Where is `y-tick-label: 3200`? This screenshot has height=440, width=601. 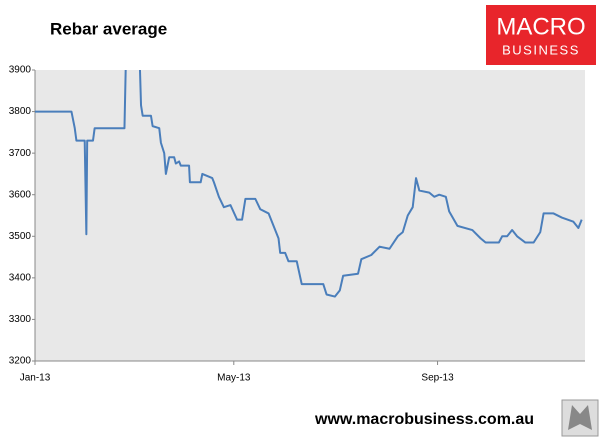 y-tick-label: 3200 is located at coordinates (20, 361).